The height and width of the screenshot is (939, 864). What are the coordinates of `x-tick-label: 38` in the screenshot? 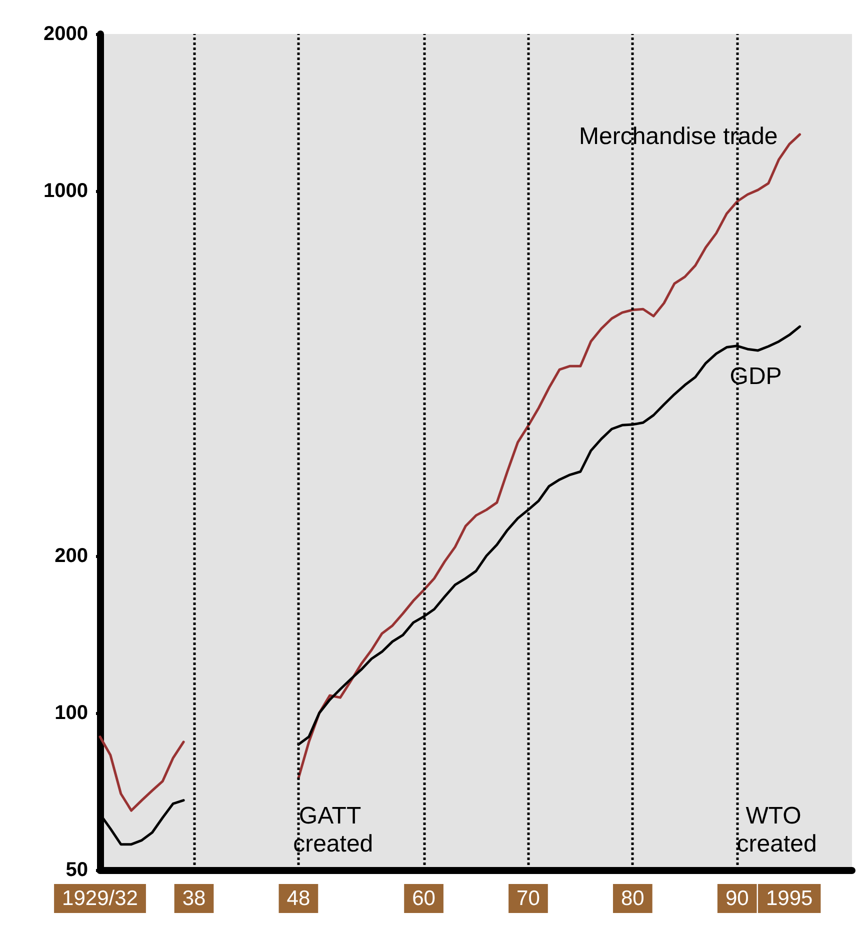 It's located at (194, 898).